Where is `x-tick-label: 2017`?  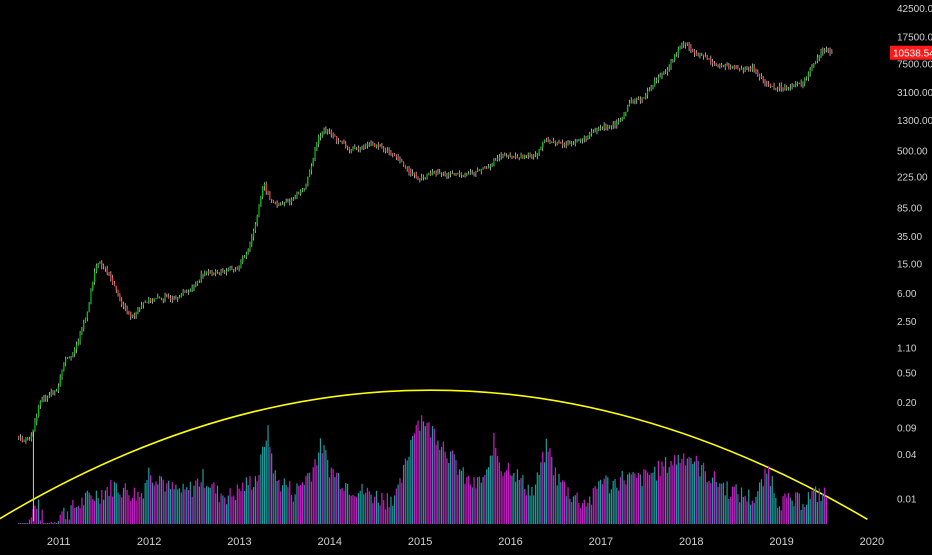 x-tick-label: 2017 is located at coordinates (601, 542).